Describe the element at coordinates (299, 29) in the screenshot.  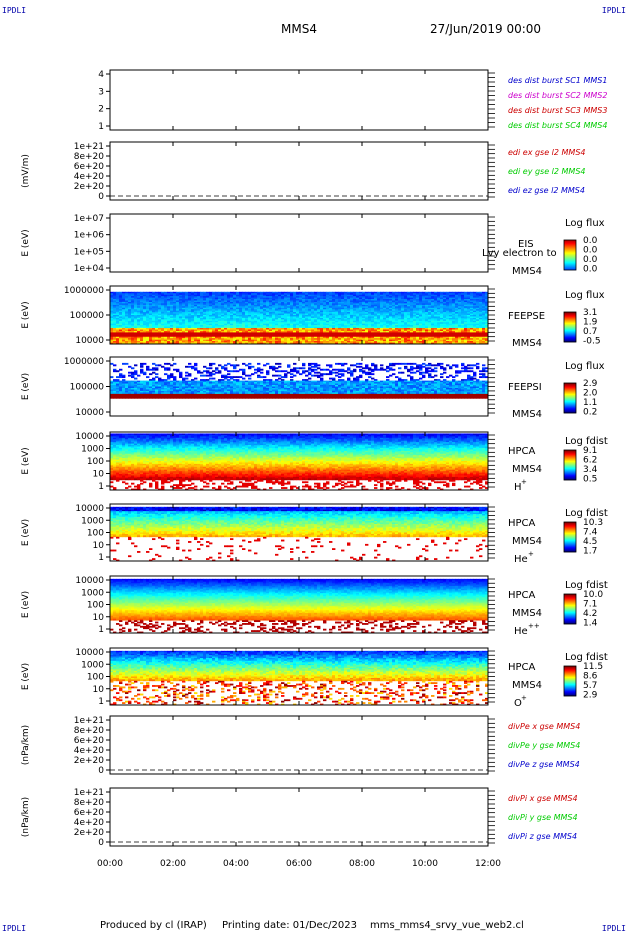
I see `spacecraft-title: MMS4` at that location.